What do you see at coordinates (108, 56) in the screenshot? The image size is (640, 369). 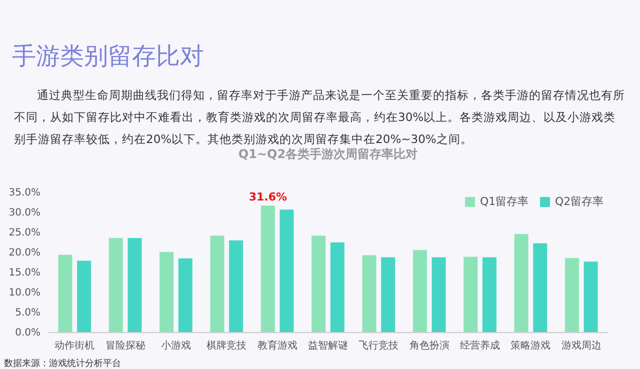 I see `text: 手游类别留存比对` at bounding box center [108, 56].